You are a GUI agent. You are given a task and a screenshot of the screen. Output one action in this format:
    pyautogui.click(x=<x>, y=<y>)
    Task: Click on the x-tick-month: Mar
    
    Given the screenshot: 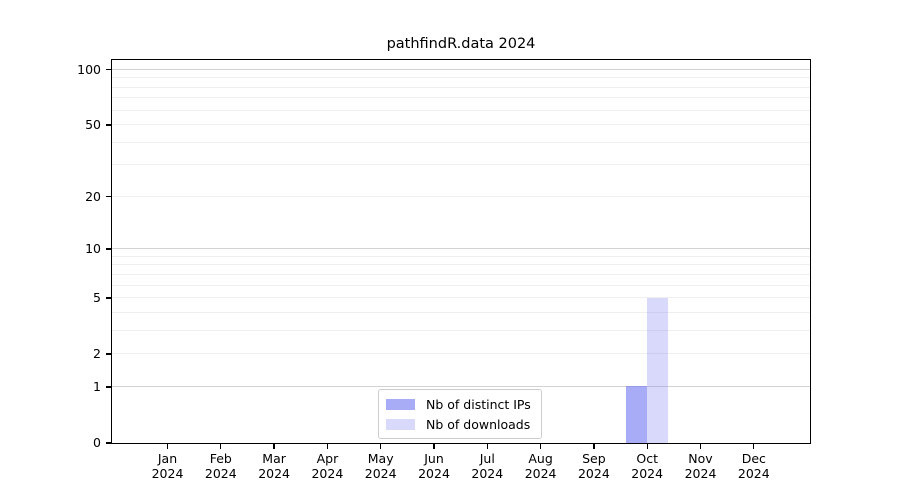 What is the action you would take?
    pyautogui.click(x=274, y=458)
    